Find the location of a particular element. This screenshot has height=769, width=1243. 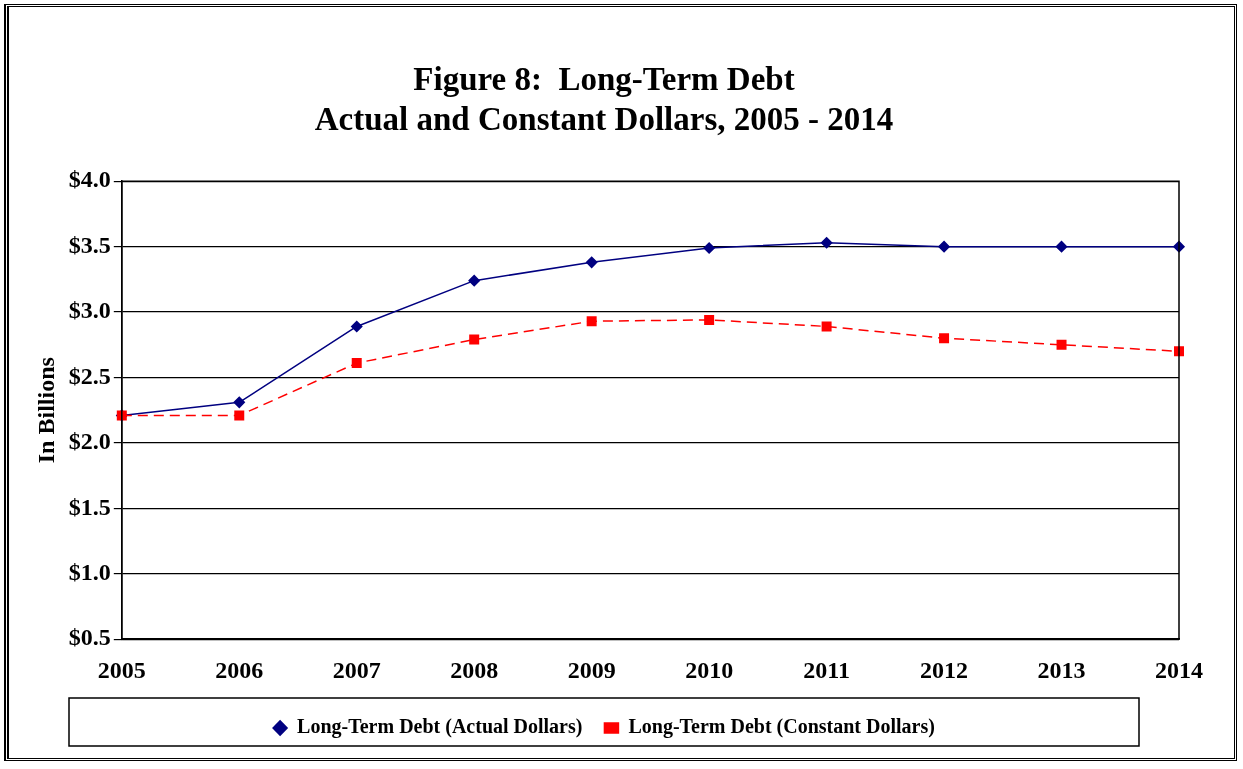

text: Figure 8: Long-Term Debt is located at coordinates (604, 79).